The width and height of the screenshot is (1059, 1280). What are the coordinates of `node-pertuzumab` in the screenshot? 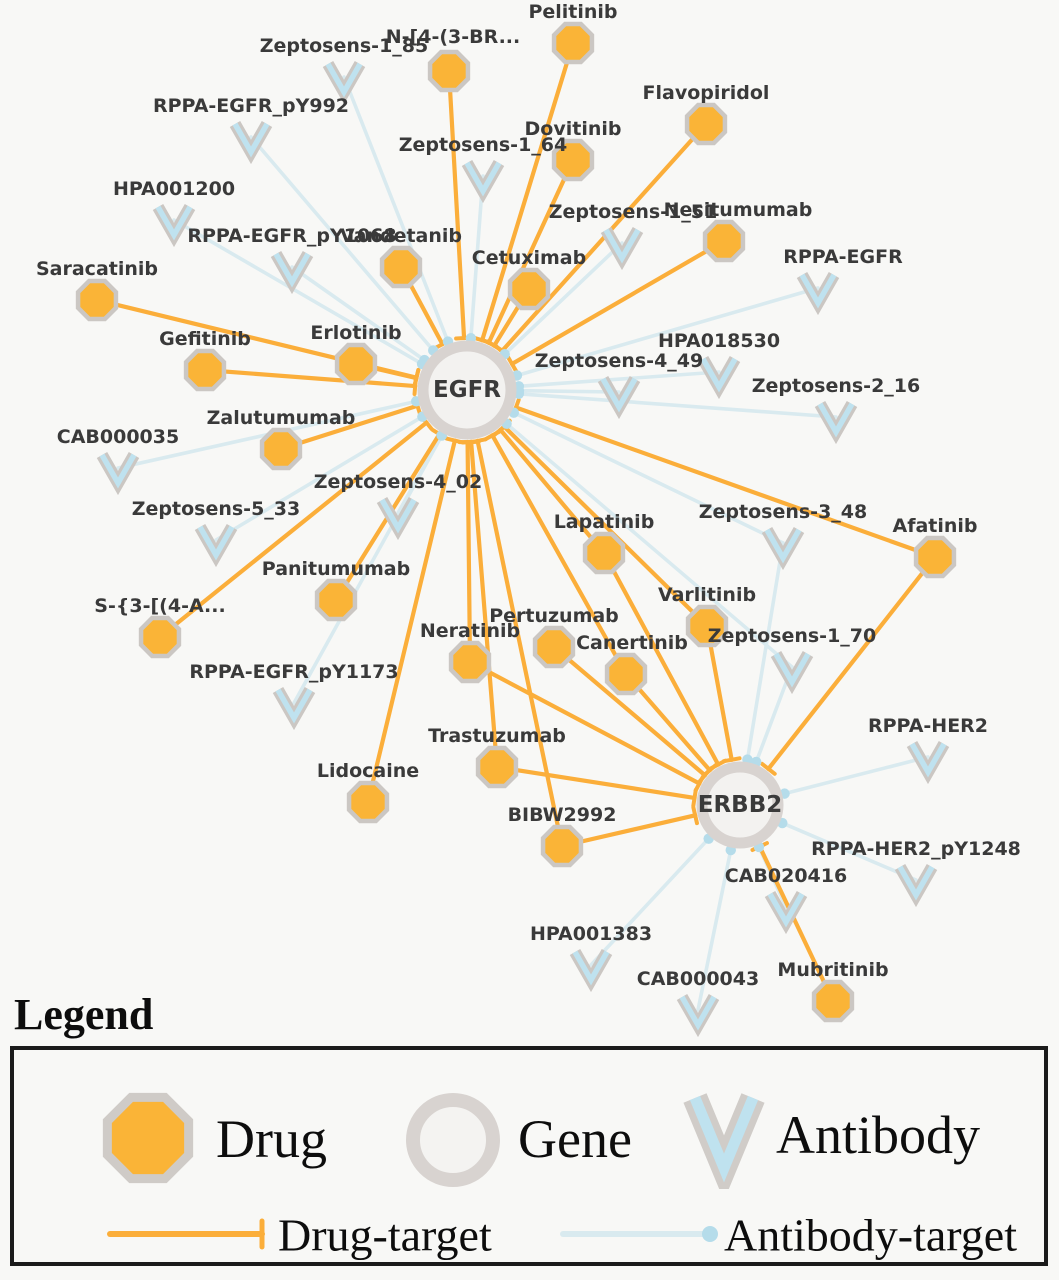 It's located at (554, 647).